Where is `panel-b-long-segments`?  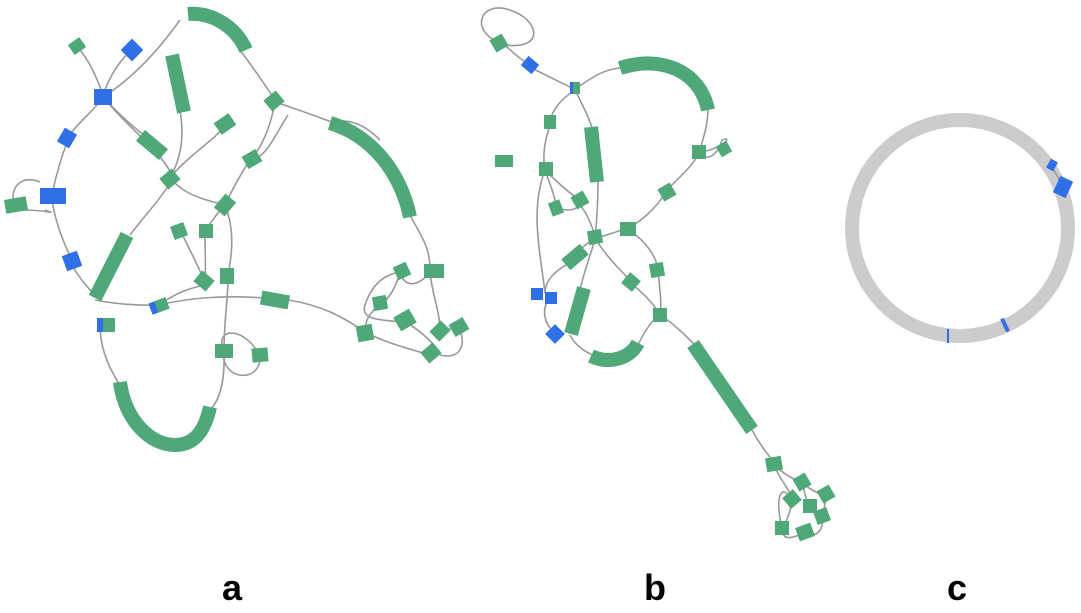
panel-b-long-segments is located at coordinates (661, 245).